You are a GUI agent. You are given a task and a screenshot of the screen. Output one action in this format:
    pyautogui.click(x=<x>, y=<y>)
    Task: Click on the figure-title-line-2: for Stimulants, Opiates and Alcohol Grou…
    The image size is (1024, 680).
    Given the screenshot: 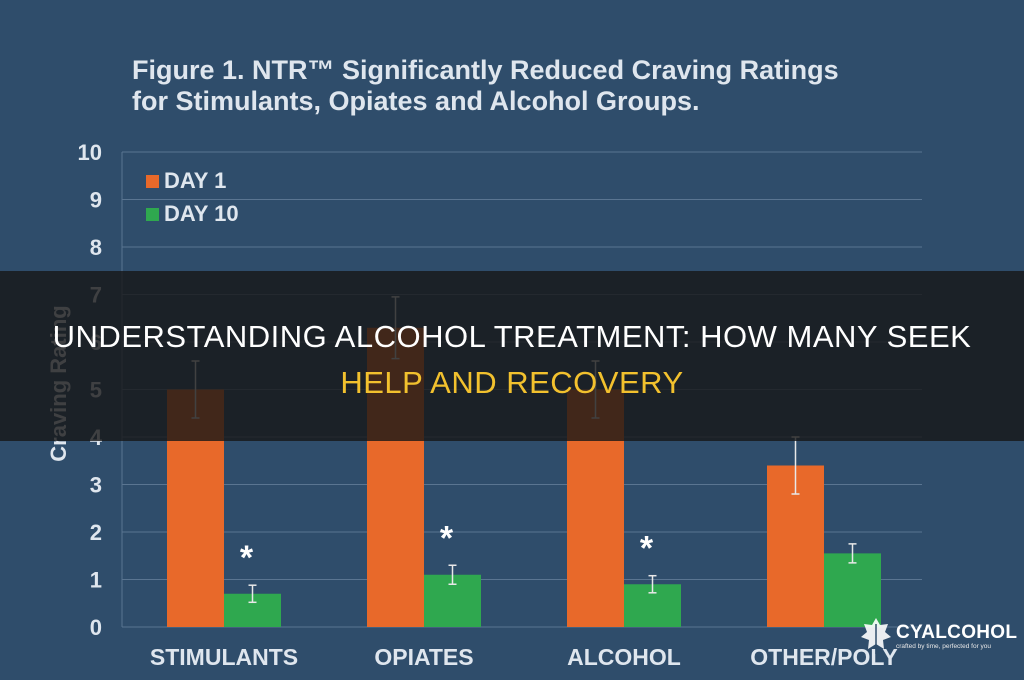 What is the action you would take?
    pyautogui.click(x=416, y=101)
    